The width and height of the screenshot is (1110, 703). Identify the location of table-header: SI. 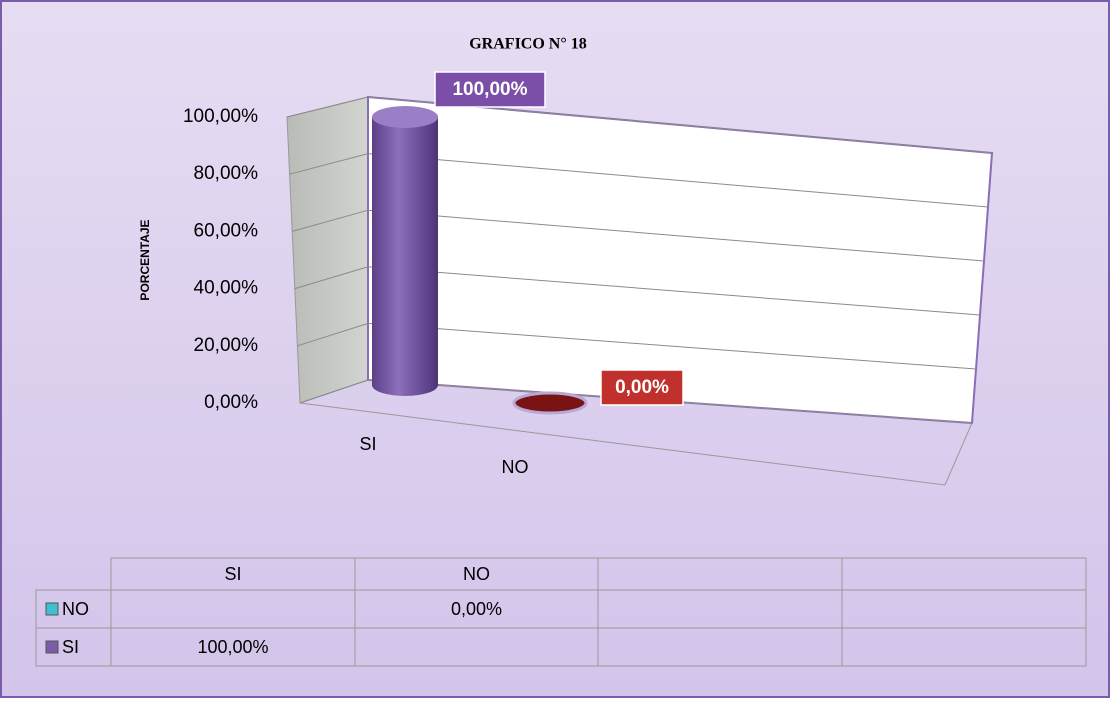
(232, 574).